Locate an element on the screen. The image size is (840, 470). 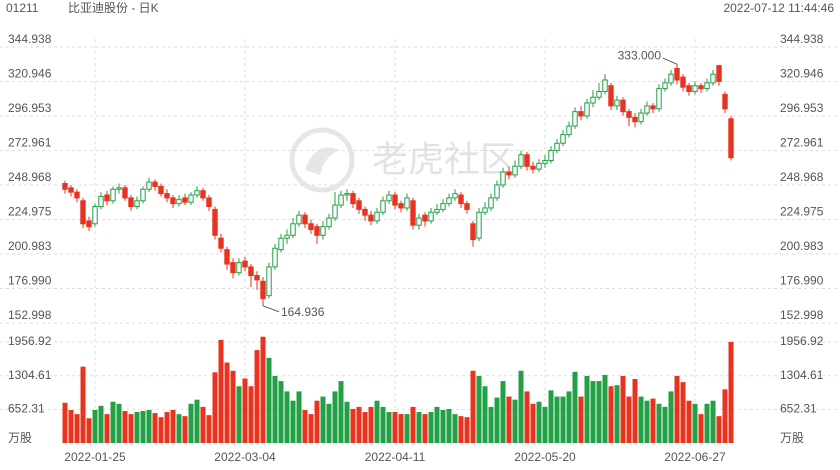
y2-tick-label-right: 652.31 is located at coordinates (798, 409).